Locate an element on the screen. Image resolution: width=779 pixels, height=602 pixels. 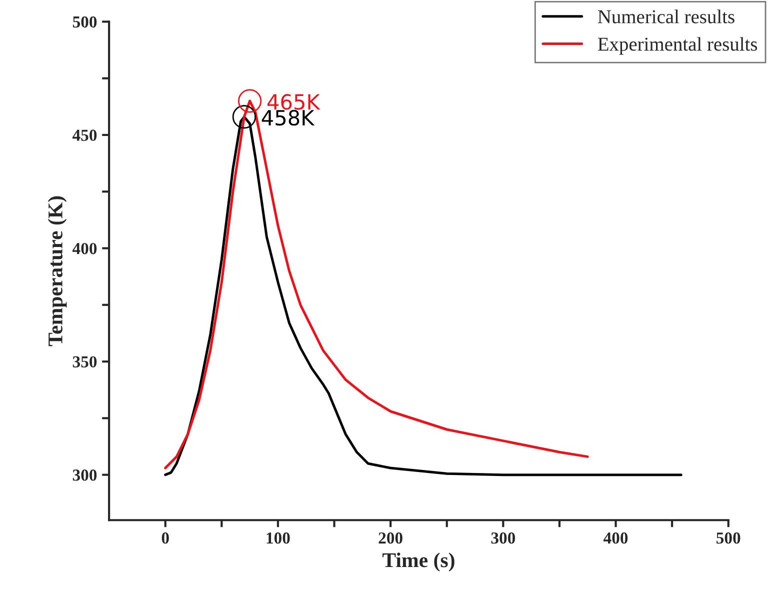
y-tick-label: 350 is located at coordinates (84, 362).